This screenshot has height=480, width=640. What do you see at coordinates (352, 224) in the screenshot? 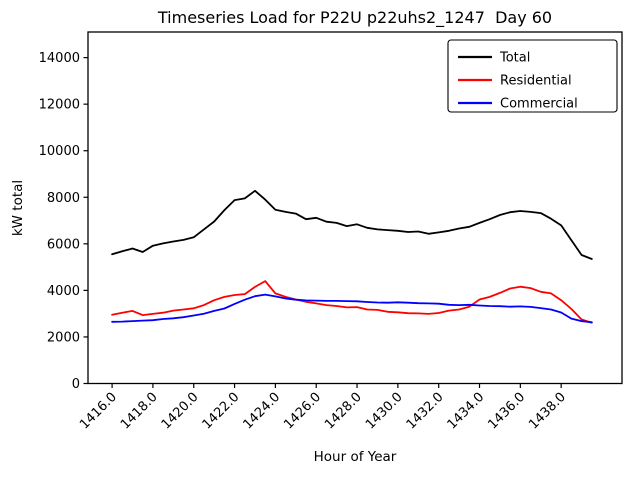
I see `series-line-total` at bounding box center [352, 224].